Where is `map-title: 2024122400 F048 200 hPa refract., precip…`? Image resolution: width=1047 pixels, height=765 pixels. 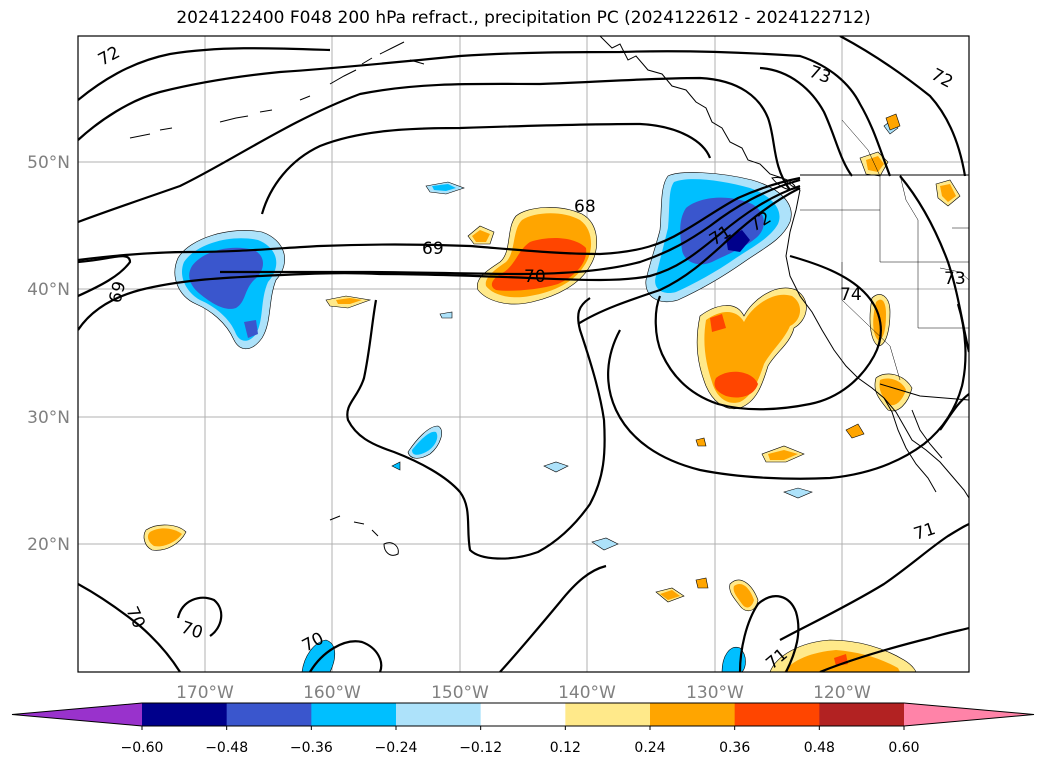
map-title: 2024122400 F048 200 hPa refract., precip… is located at coordinates (523, 18).